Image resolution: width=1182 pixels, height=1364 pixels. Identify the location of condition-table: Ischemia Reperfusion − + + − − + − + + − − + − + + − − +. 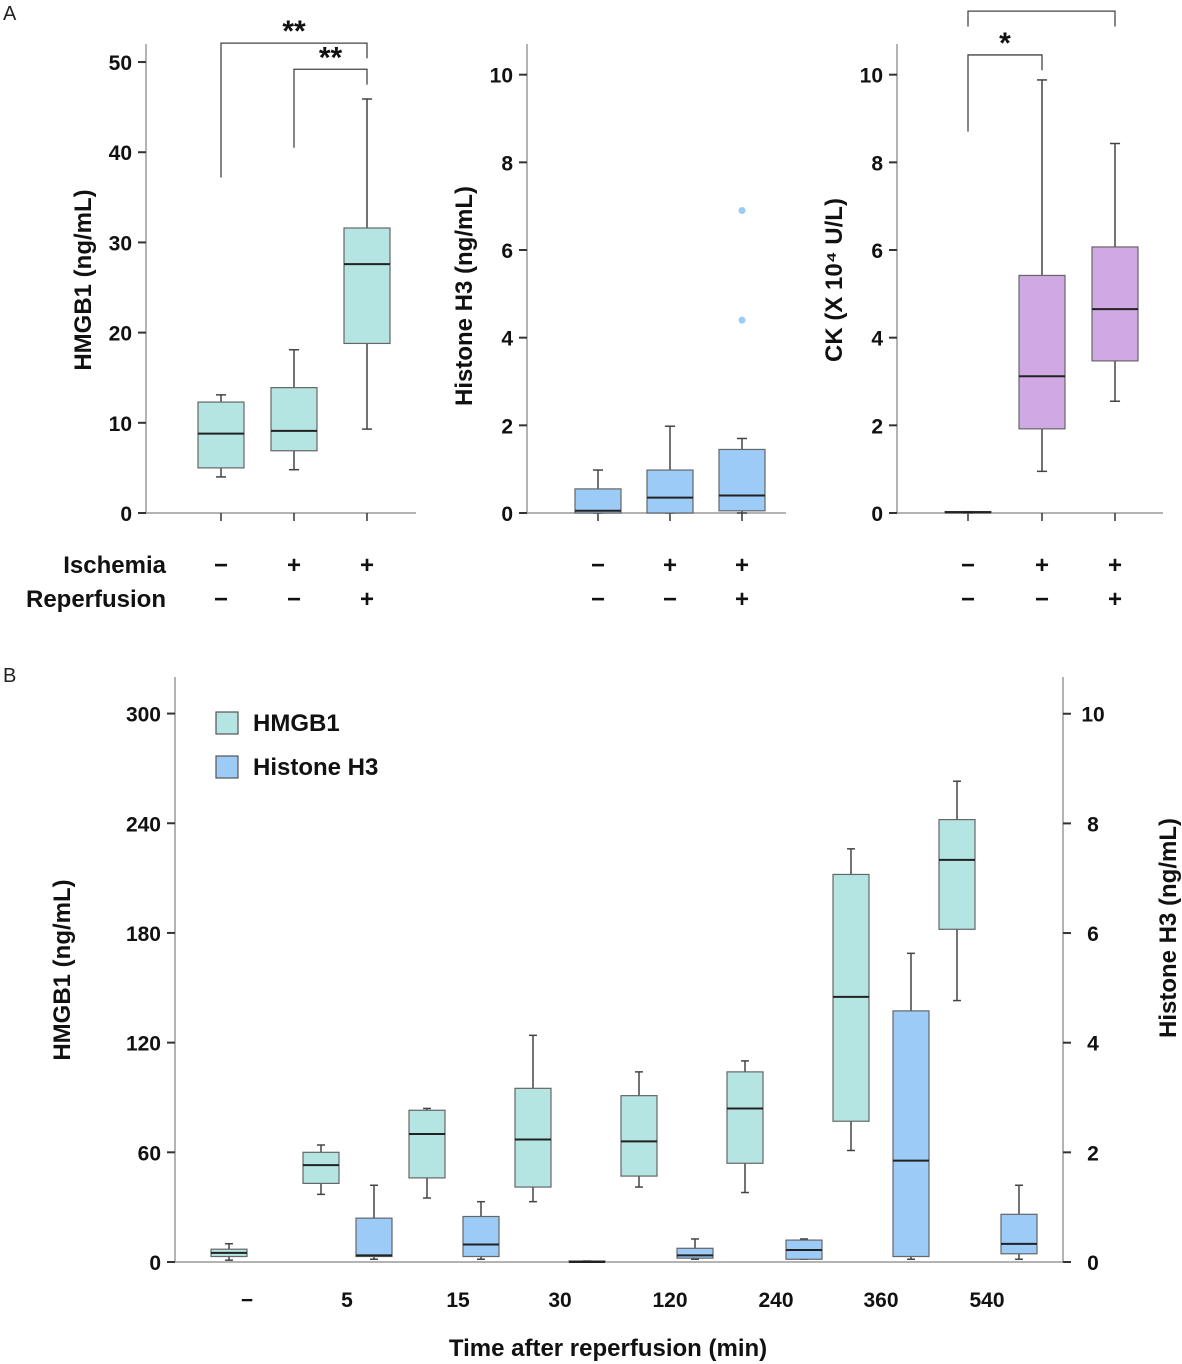
(574, 582).